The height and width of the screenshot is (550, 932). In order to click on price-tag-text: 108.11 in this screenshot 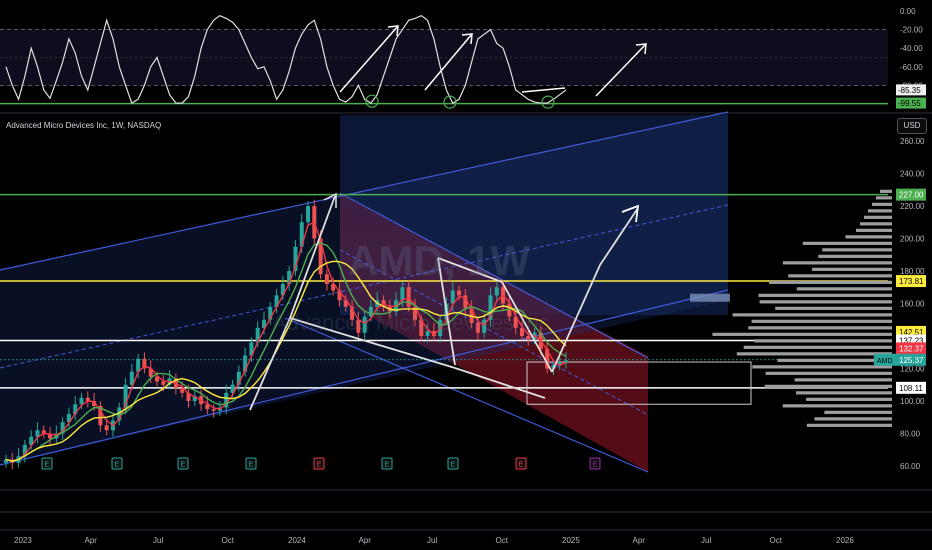, I will do `click(911, 388)`.